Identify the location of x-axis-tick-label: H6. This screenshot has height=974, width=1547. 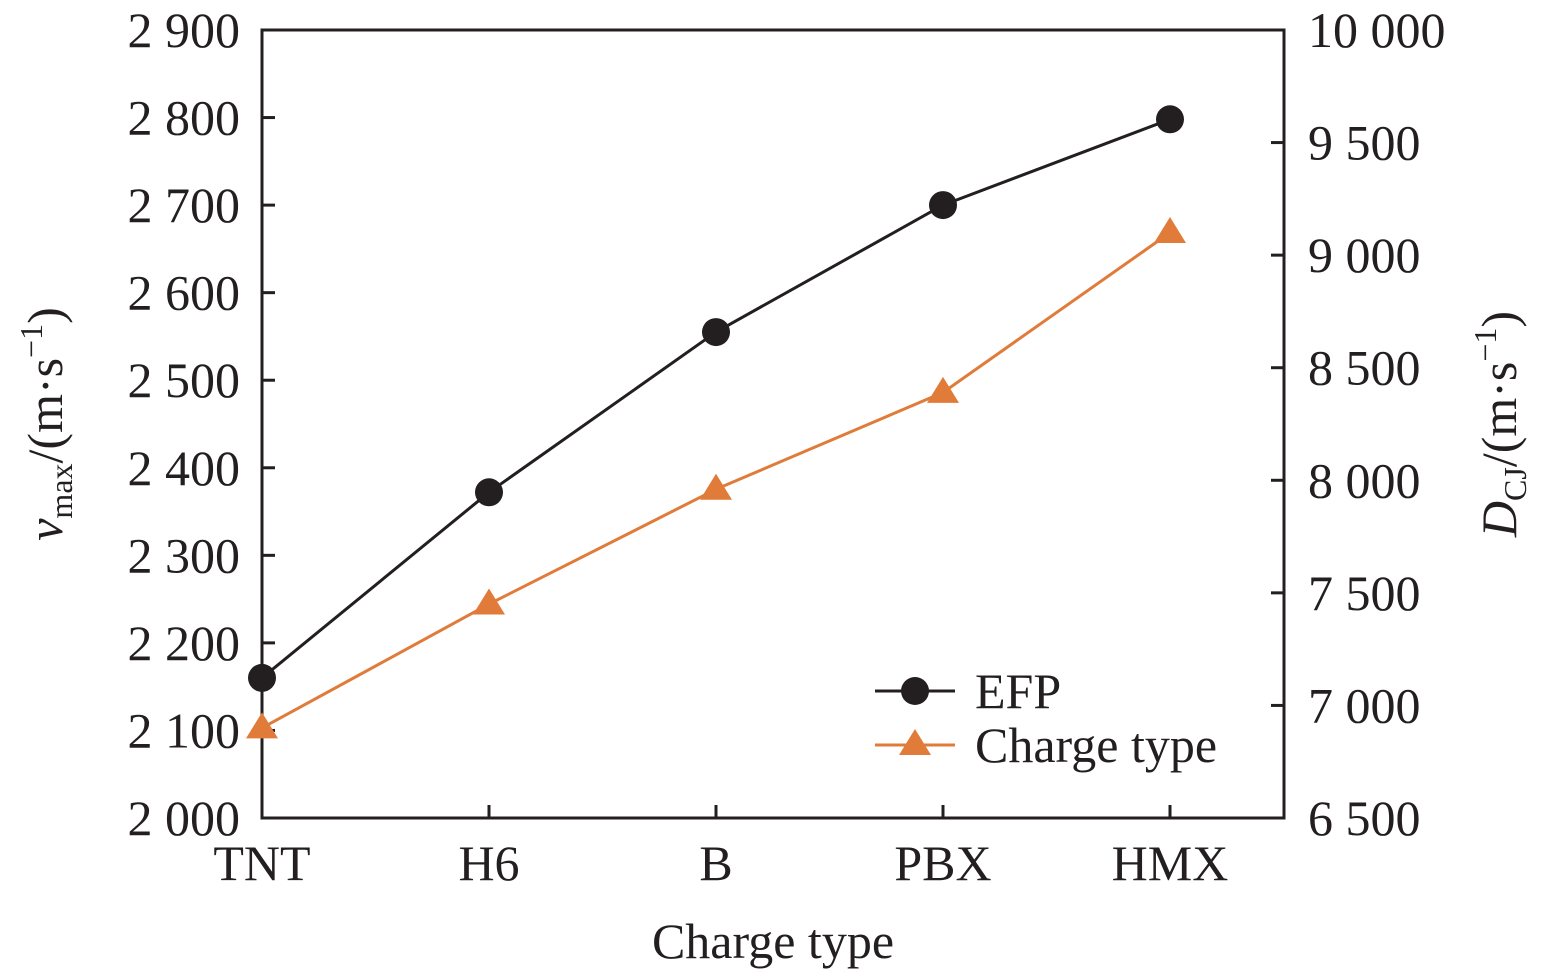
(488, 863).